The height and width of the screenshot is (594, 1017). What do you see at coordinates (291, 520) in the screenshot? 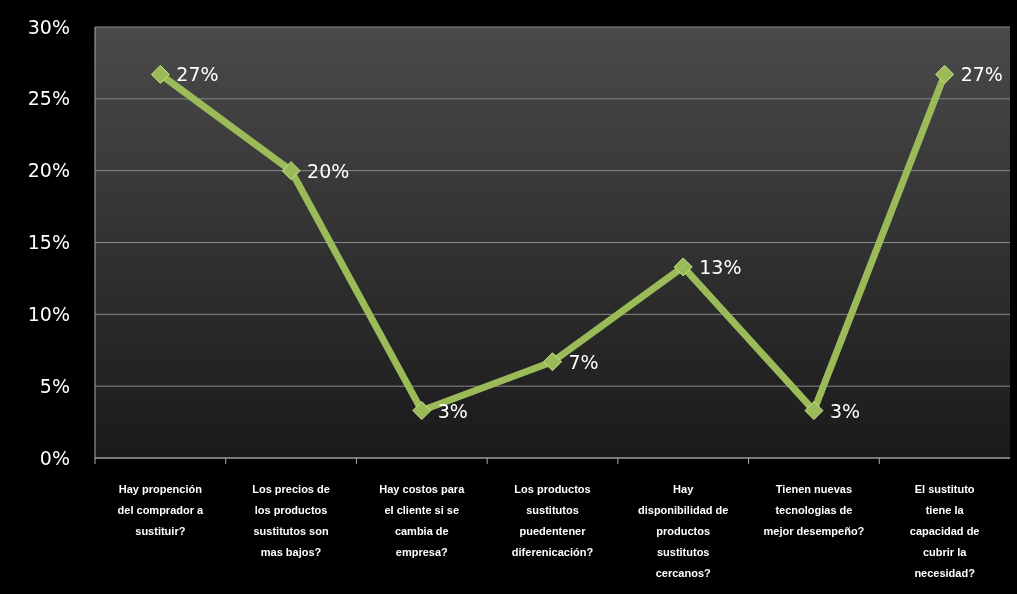
I see `x-tick-label: Los precios de los productos sustitutos son mas bajos?` at bounding box center [291, 520].